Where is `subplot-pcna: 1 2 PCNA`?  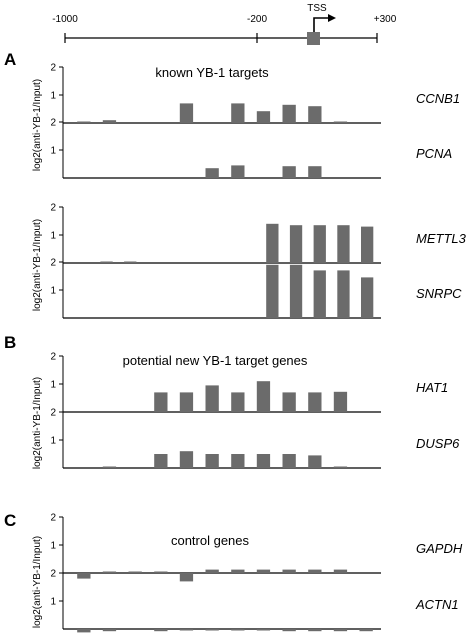 subplot-pcna: 1 2 PCNA is located at coordinates (251, 148).